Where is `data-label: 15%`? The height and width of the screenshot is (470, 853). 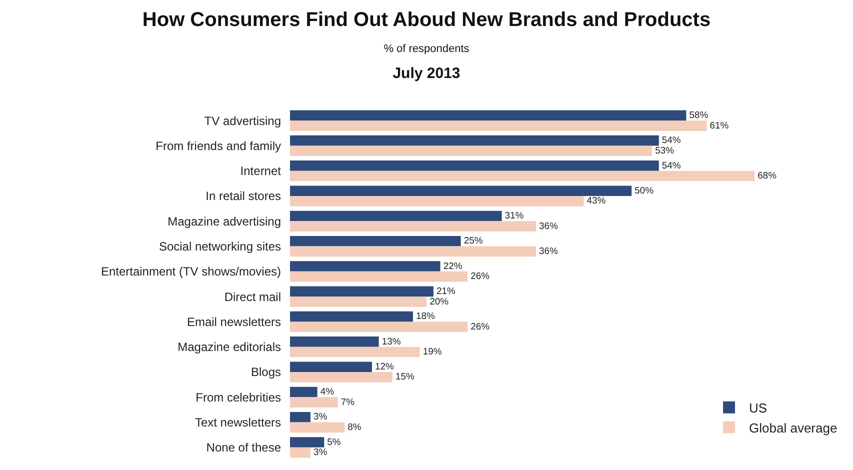 data-label: 15% is located at coordinates (405, 377).